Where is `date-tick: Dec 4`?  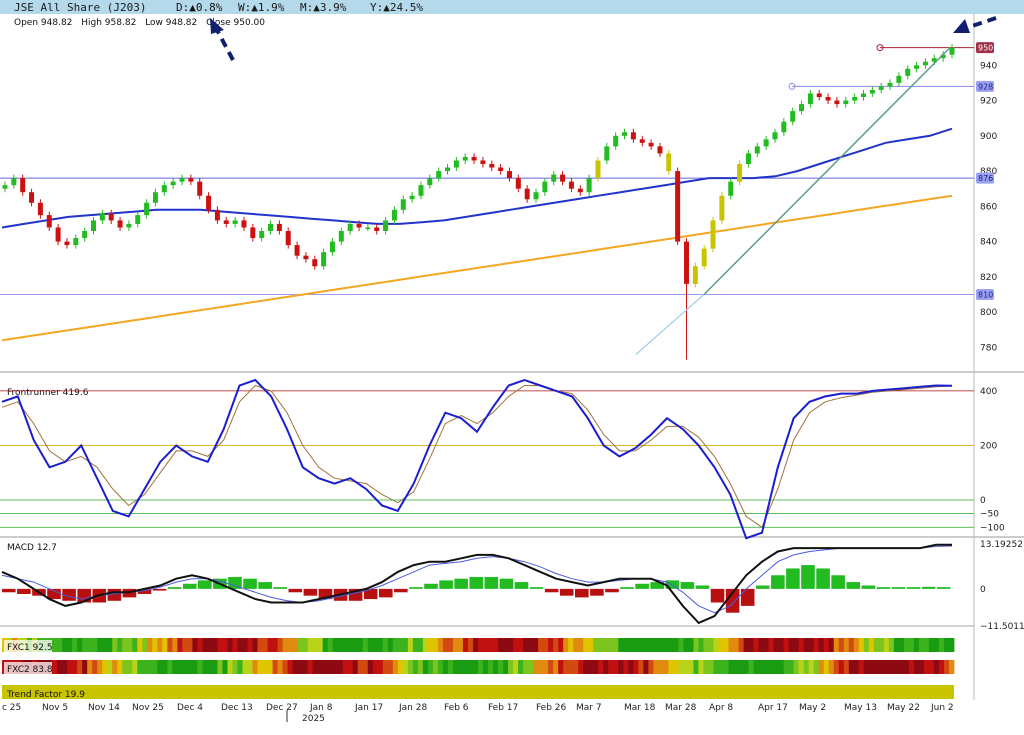
date-tick: Dec 4 is located at coordinates (190, 708).